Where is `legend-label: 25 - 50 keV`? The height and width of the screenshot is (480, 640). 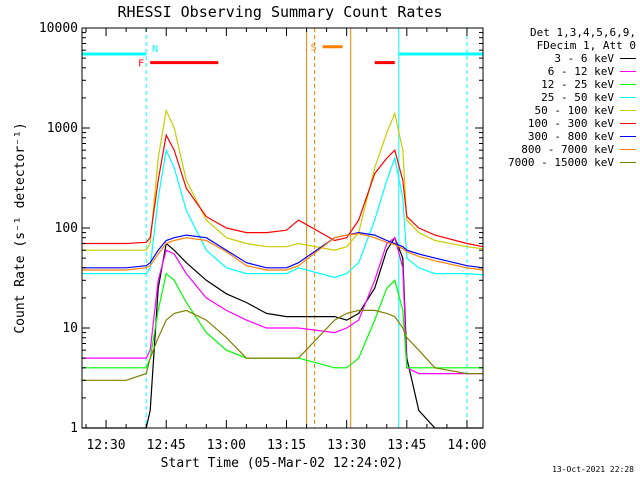
legend-label: 25 - 50 keV is located at coordinates (577, 97).